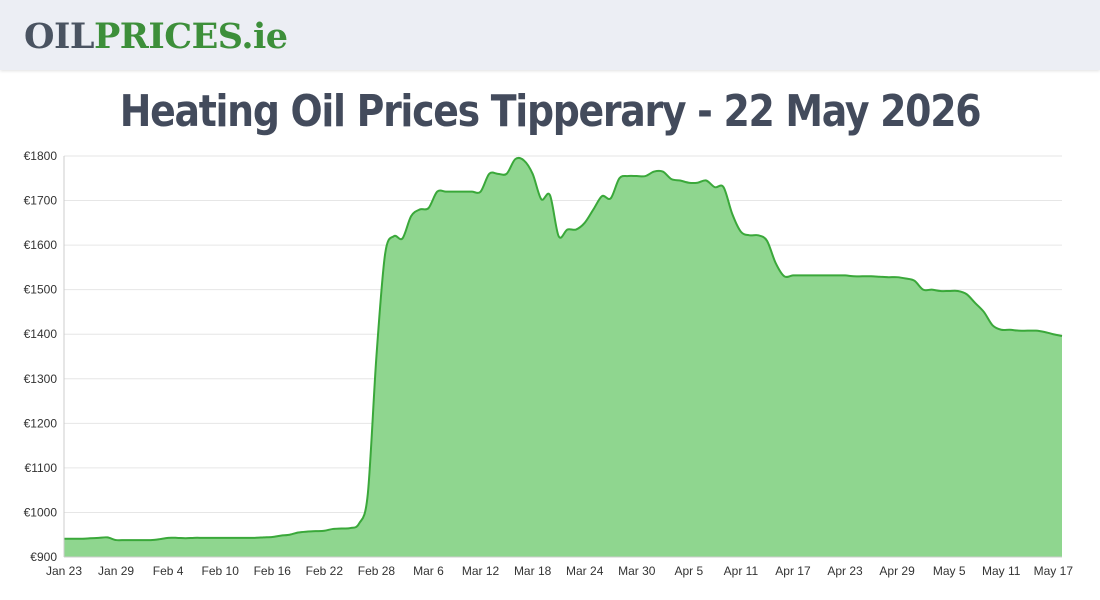  I want to click on x-tick-label: Mar 12, so click(481, 571).